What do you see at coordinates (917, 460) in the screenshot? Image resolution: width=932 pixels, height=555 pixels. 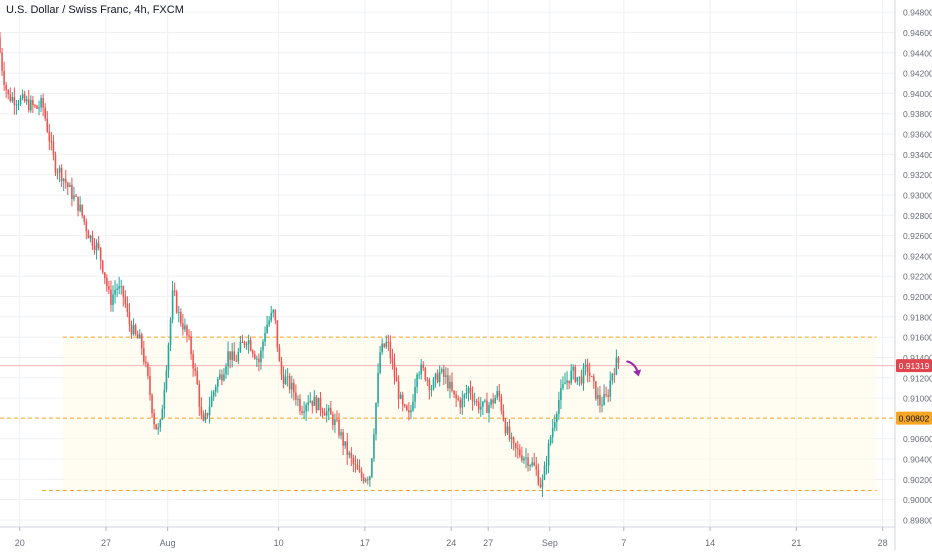 I see `y-tick-label: 0.90400` at bounding box center [917, 460].